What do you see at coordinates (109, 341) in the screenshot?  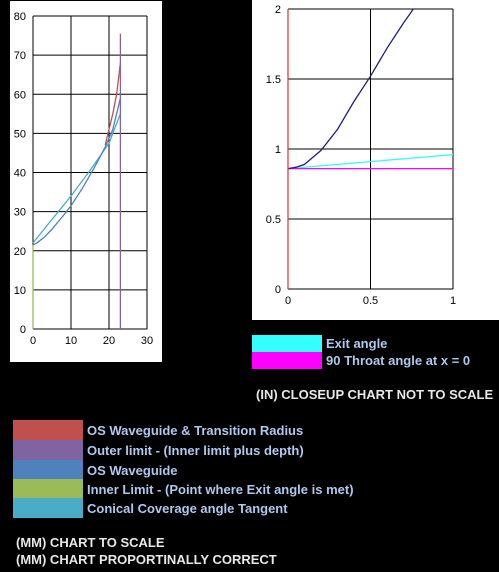 I see `0-x-tick-label: 20` at bounding box center [109, 341].